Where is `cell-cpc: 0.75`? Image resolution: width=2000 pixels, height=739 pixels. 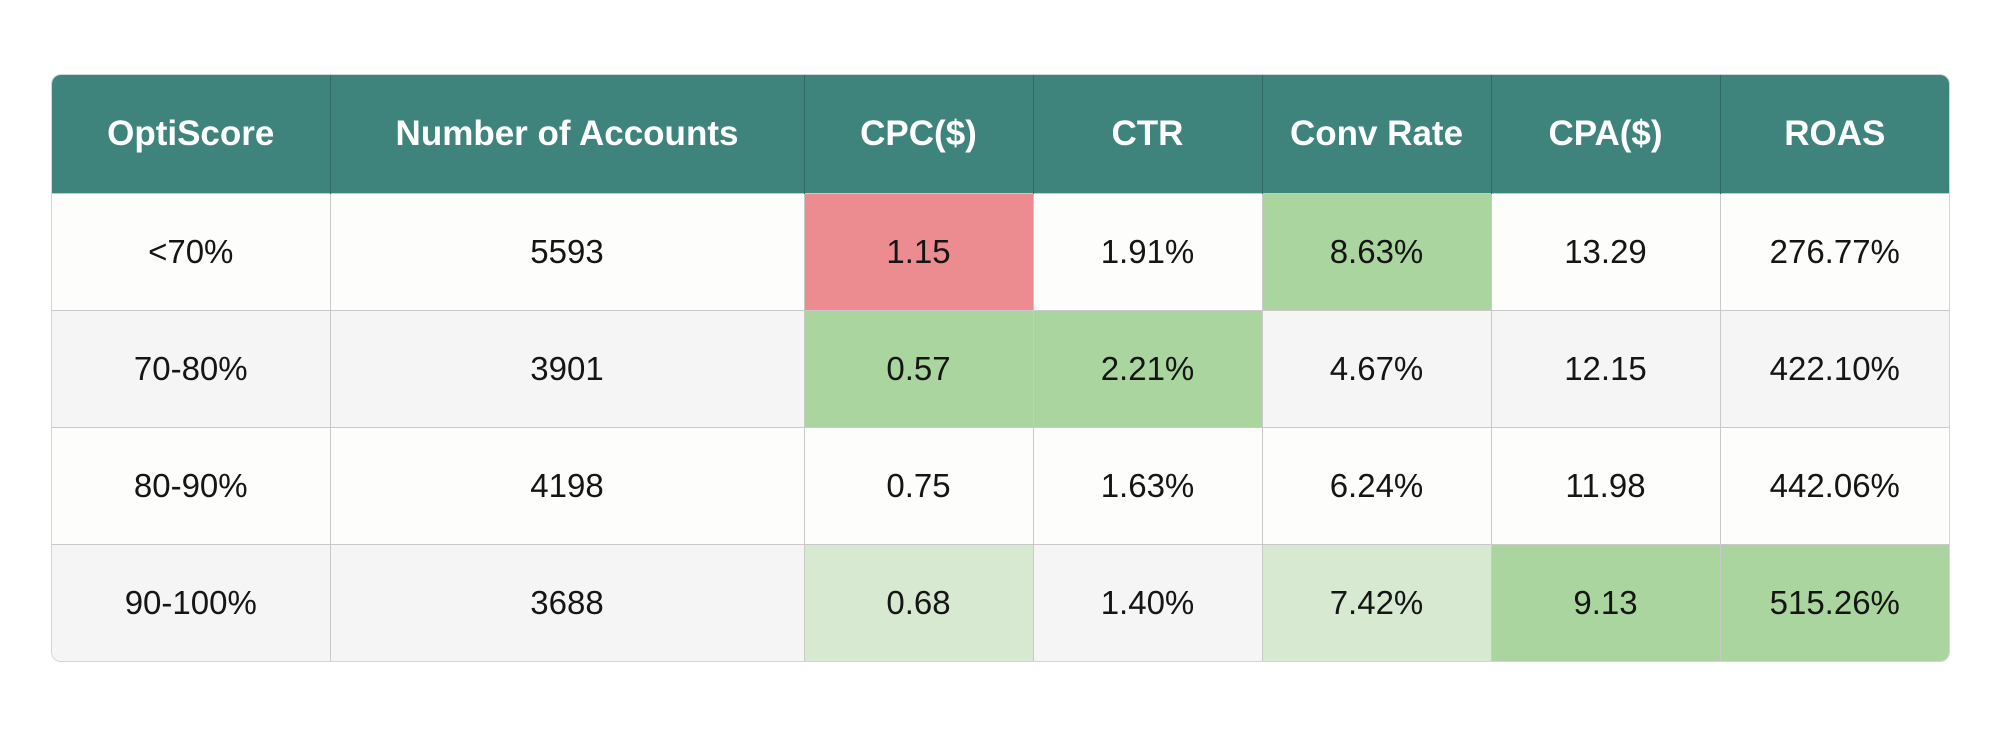
cell-cpc: 0.75 is located at coordinates (919, 485).